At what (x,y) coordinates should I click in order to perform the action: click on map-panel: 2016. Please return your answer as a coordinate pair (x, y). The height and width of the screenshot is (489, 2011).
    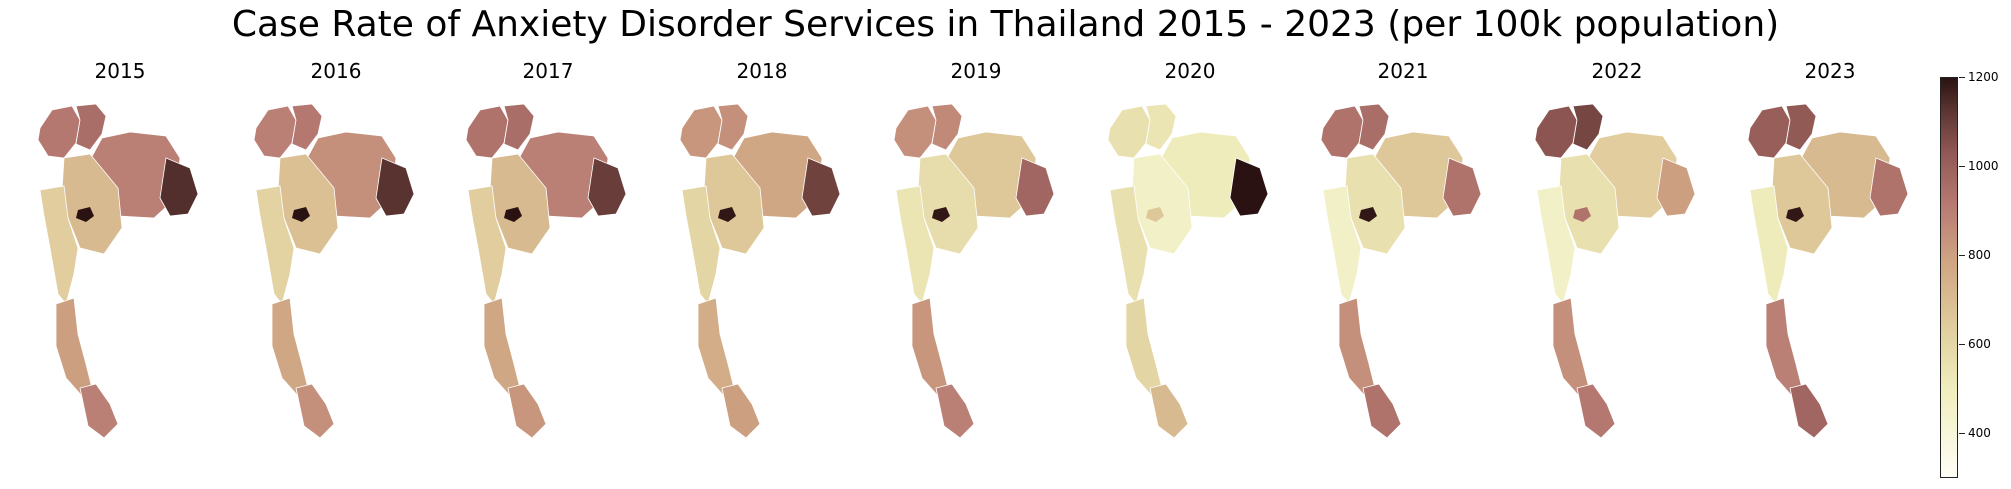
    Looking at the image, I should click on (336, 258).